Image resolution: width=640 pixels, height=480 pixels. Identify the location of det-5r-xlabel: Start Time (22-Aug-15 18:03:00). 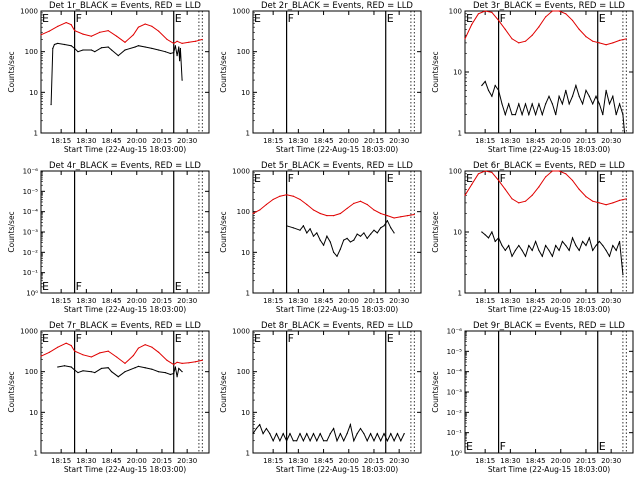
(337, 309).